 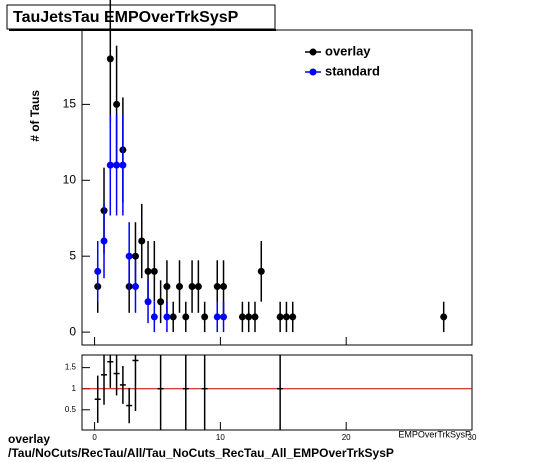 What do you see at coordinates (35, 116) in the screenshot?
I see `y-axis-label: # of Taus` at bounding box center [35, 116].